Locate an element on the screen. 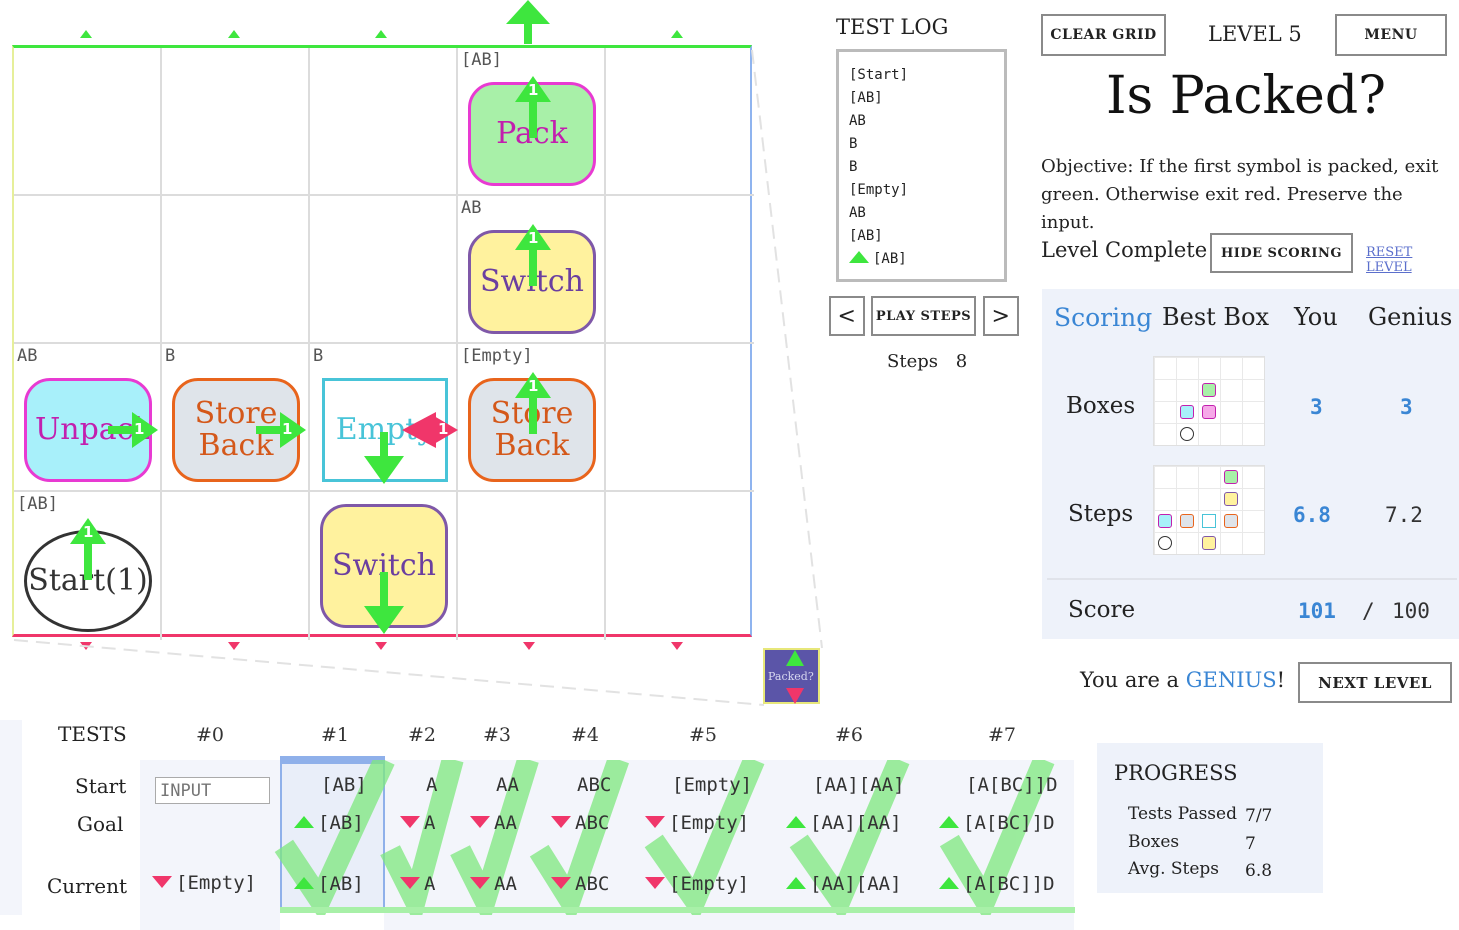  menu-button: MENU is located at coordinates (1391, 35).